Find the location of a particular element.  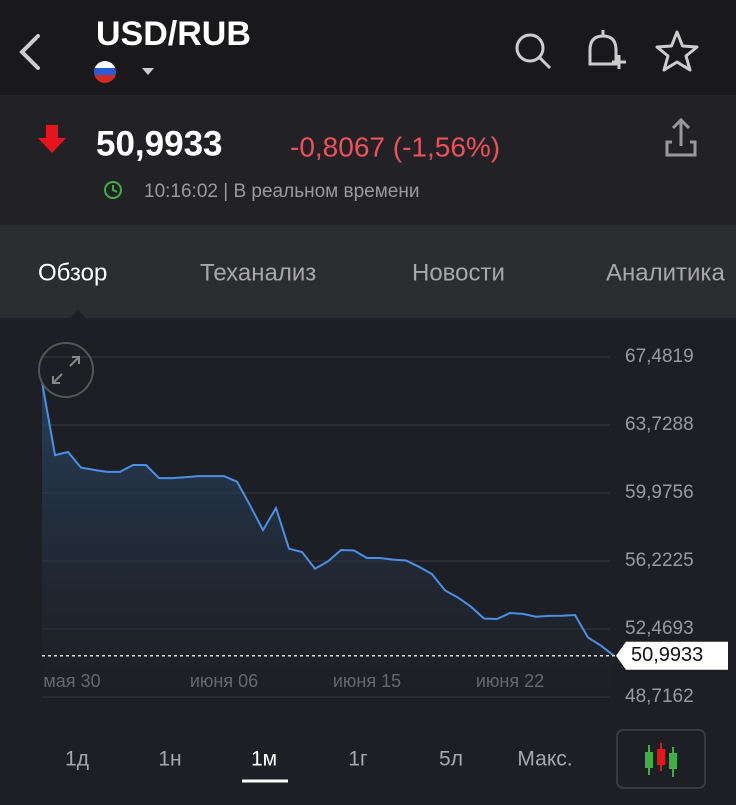

y-tick-label: 59,9756 is located at coordinates (659, 492).